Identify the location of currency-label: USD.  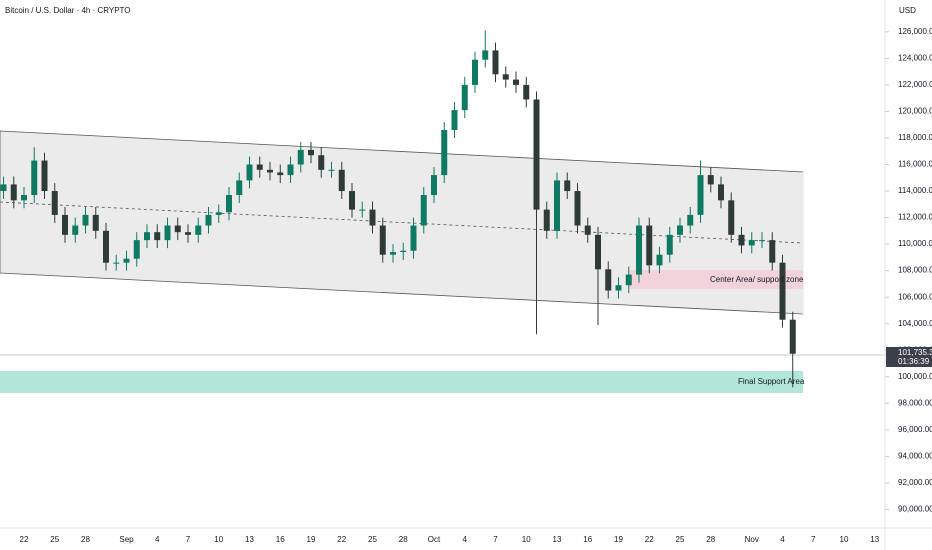
(907, 10).